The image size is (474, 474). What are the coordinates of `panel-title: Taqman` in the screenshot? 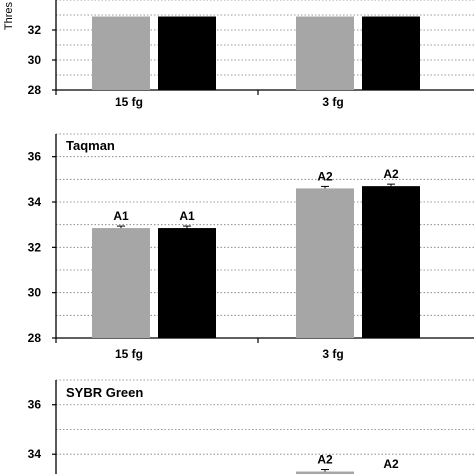 It's located at (90, 145).